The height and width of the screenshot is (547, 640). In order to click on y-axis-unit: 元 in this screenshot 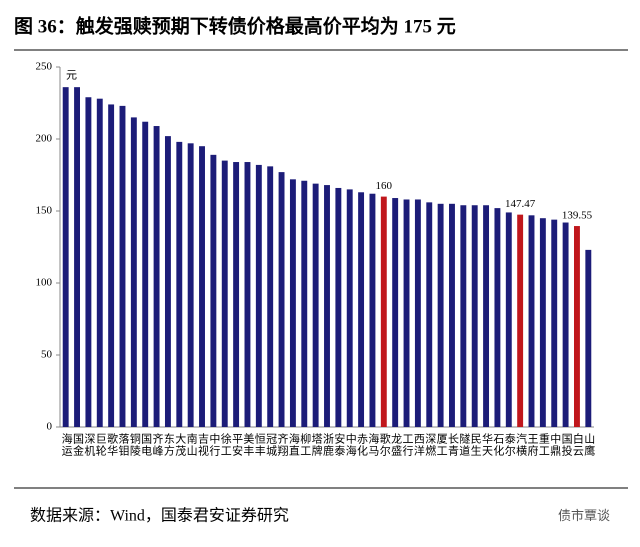, I will do `click(71, 76)`.